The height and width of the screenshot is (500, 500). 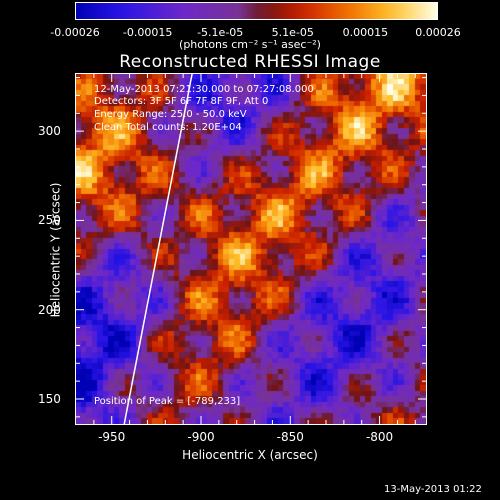 I want to click on y-tick-label: 300, so click(x=49, y=131).